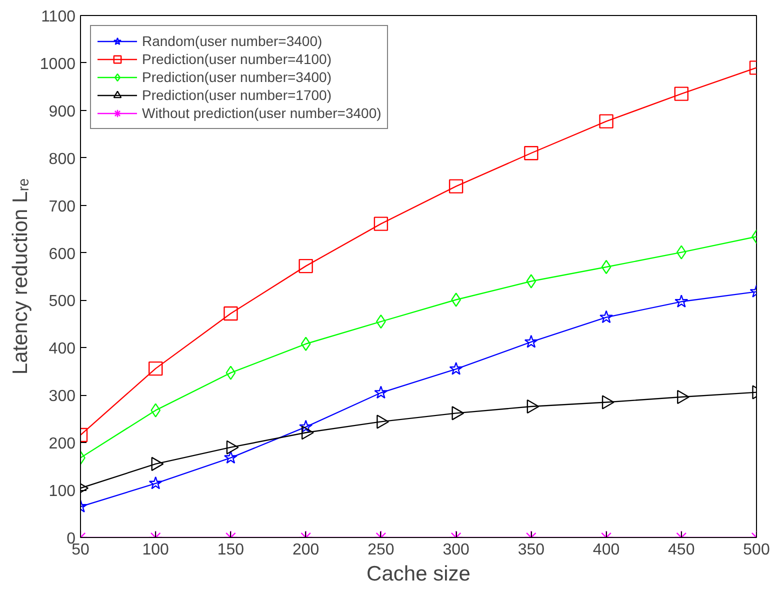  What do you see at coordinates (58, 17) in the screenshot?
I see `y-tick-label: 1100` at bounding box center [58, 17].